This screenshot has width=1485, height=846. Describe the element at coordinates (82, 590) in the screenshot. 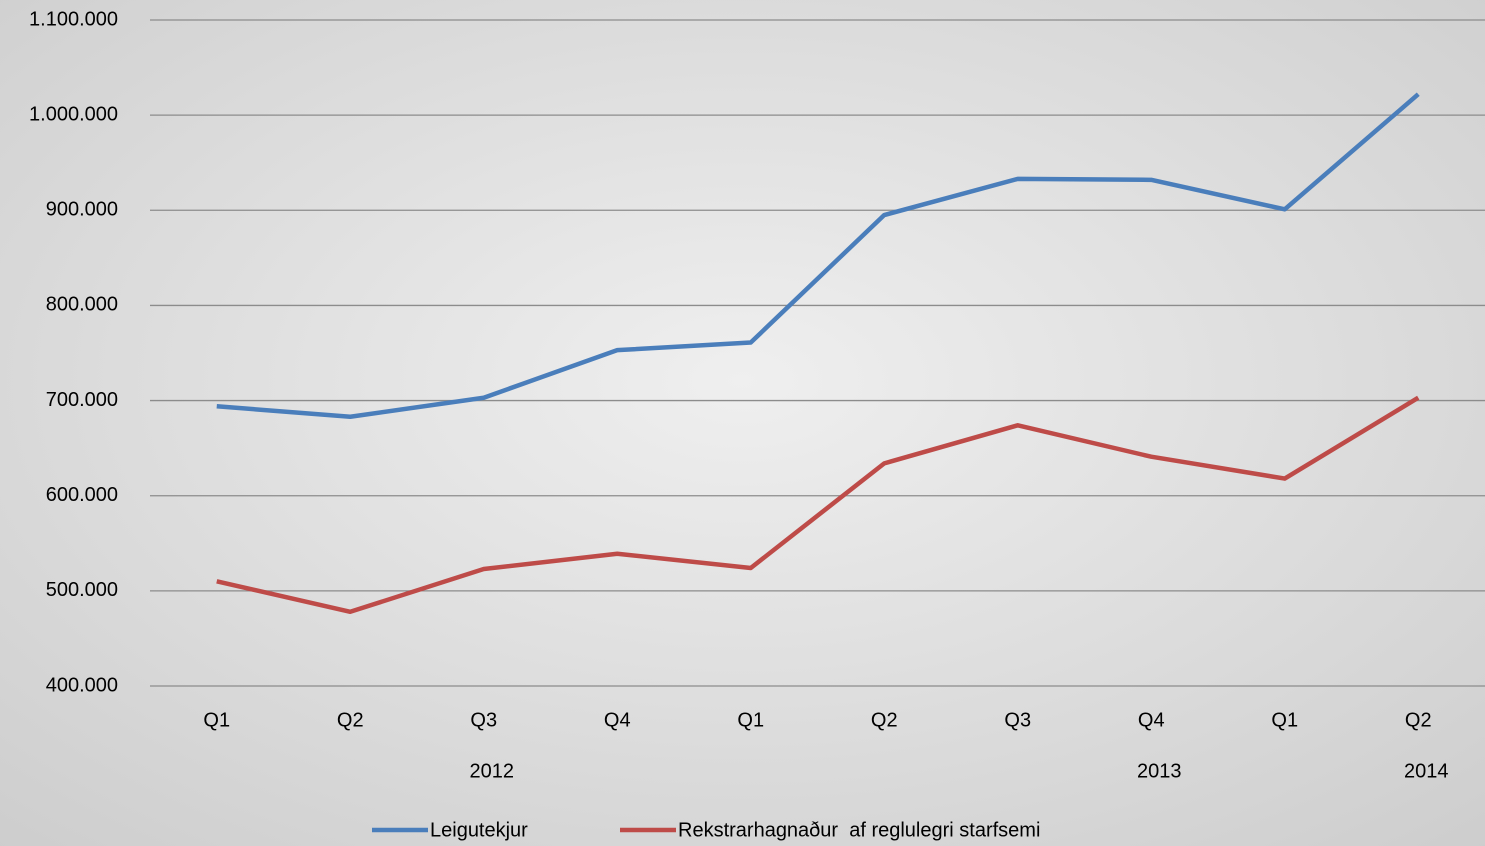

I see `y-tick-label: 500.000` at that location.